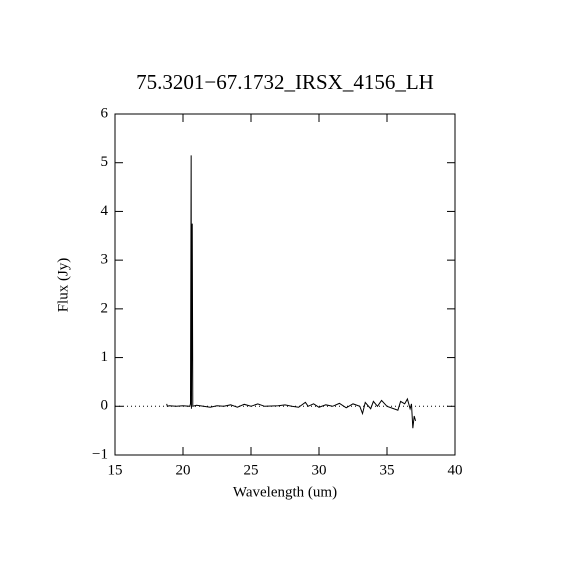  Describe the element at coordinates (115, 470) in the screenshot. I see `x-tick-label: 15` at that location.